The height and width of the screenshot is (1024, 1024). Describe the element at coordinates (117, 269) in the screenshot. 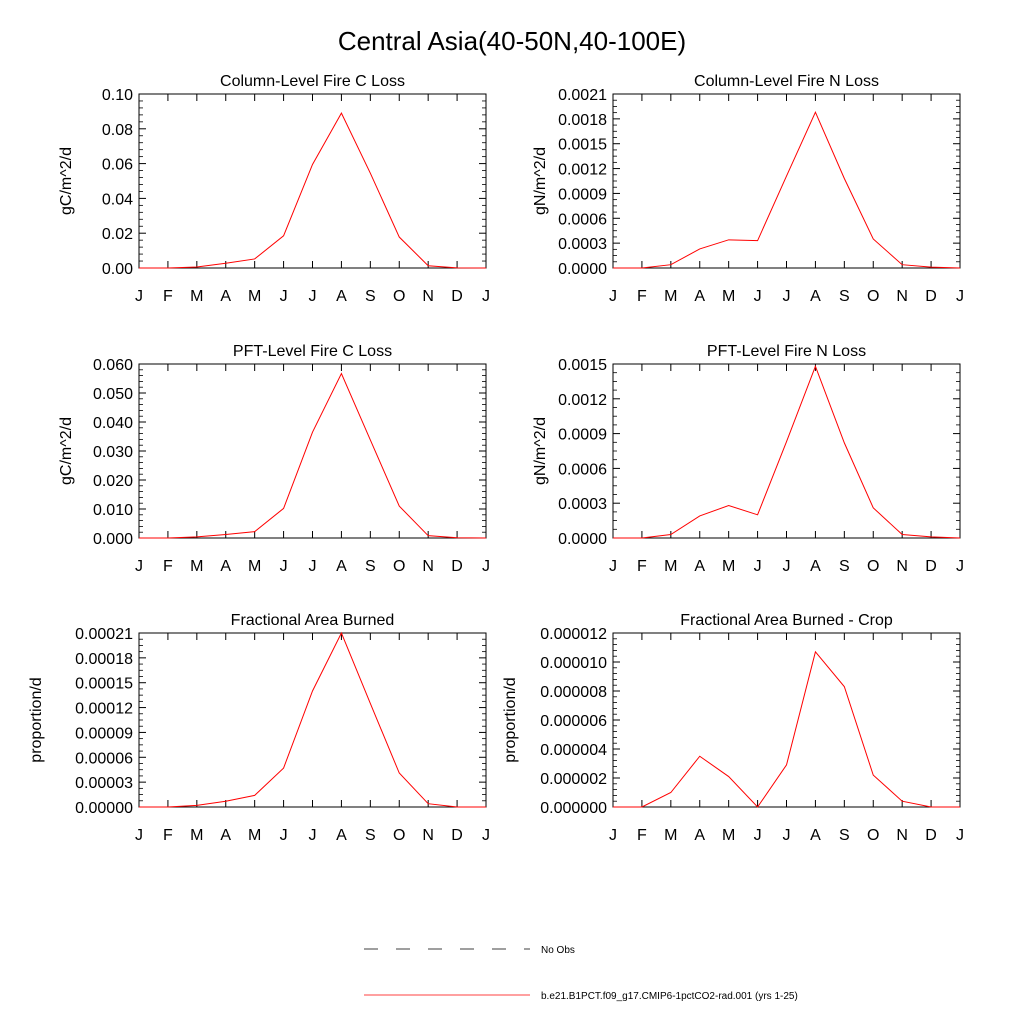

I see `y-tick-label: 0.00` at that location.